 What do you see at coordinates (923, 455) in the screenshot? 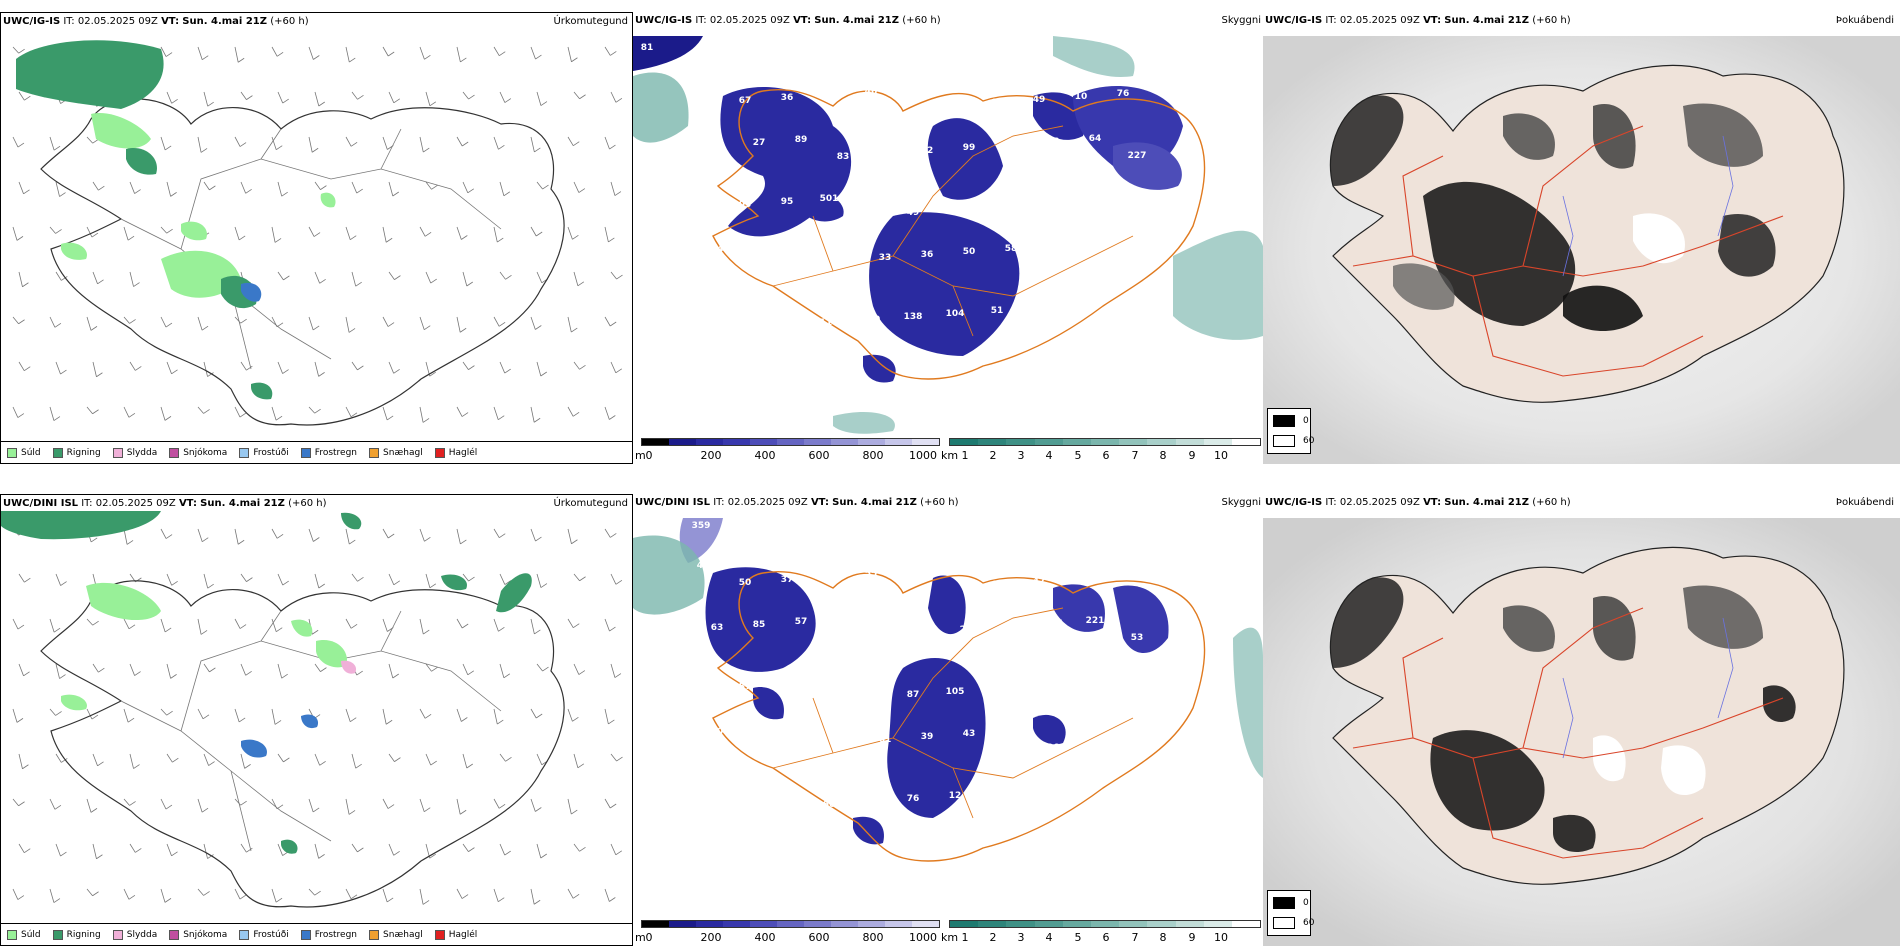
I see `tick-label: 1000` at bounding box center [923, 455].